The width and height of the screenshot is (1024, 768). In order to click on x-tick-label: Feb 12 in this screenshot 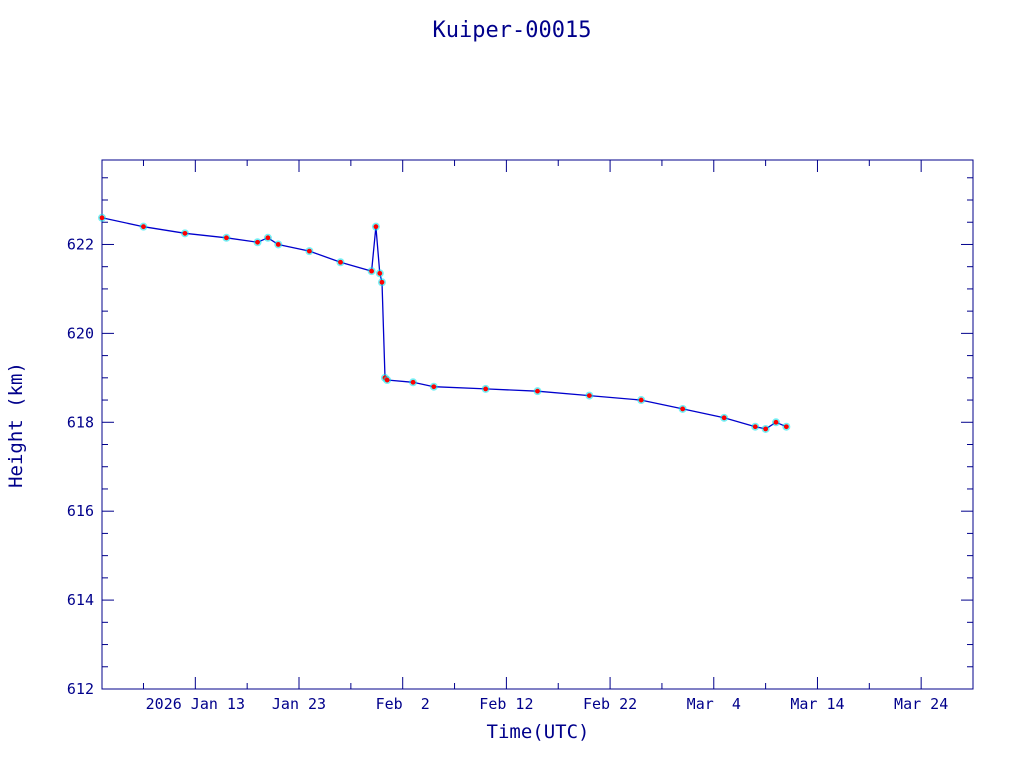, I will do `click(506, 704)`.